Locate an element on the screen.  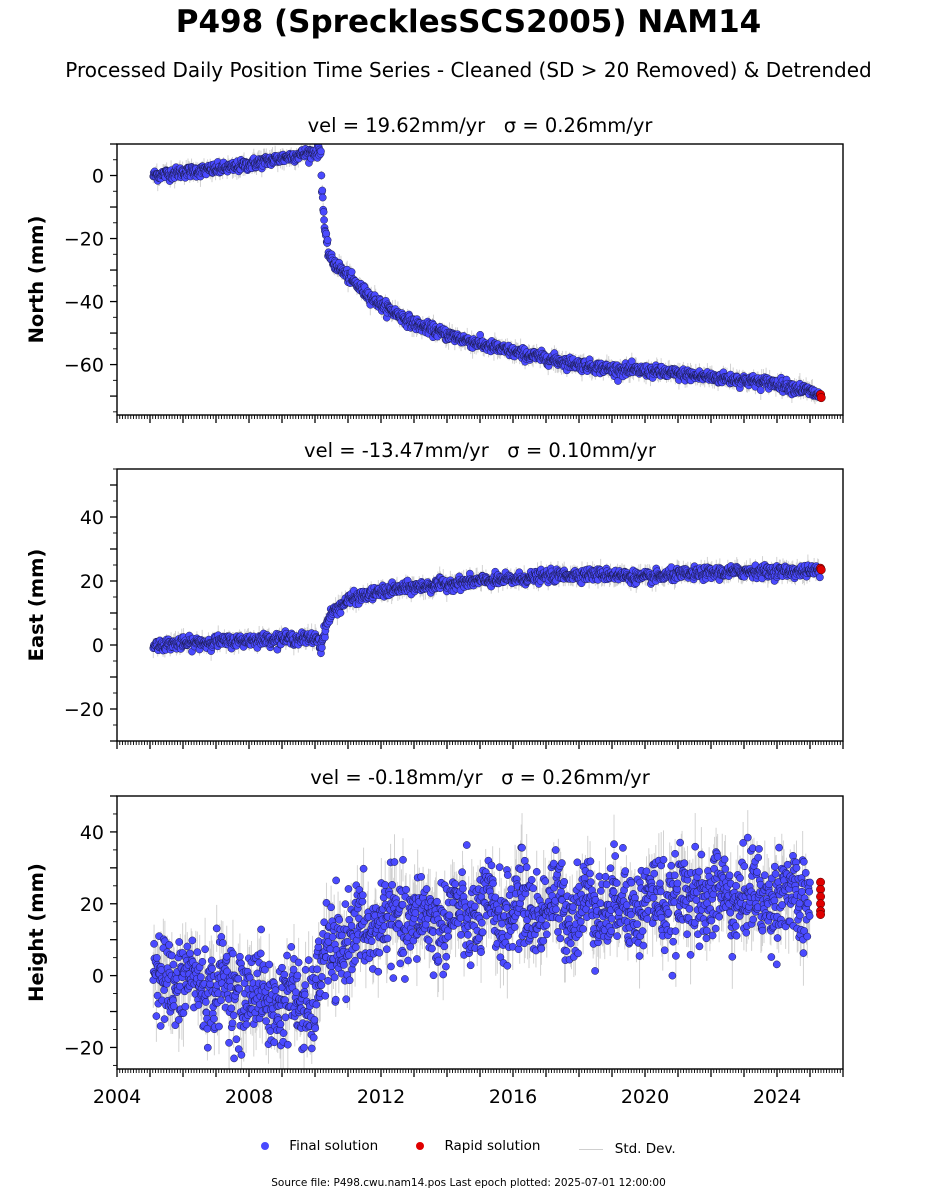
y-tick-label: −20 is located at coordinates (84, 240).